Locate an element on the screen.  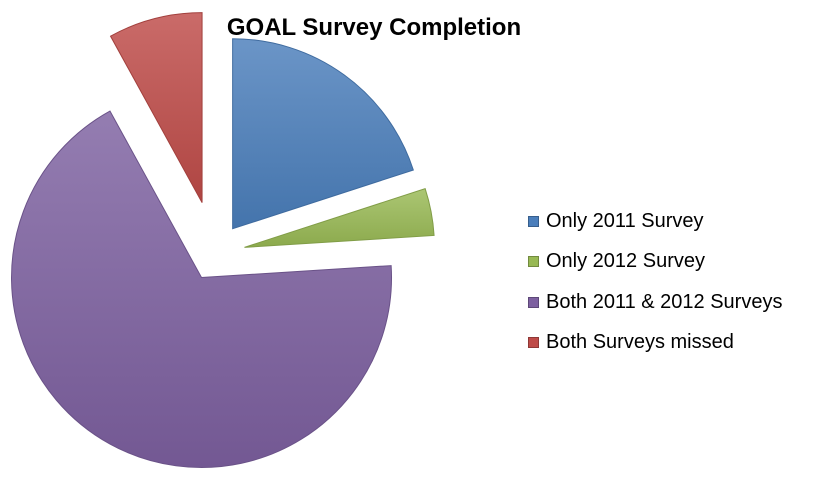
legend-item-only-2012: Only 2012 Survey is located at coordinates (655, 262).